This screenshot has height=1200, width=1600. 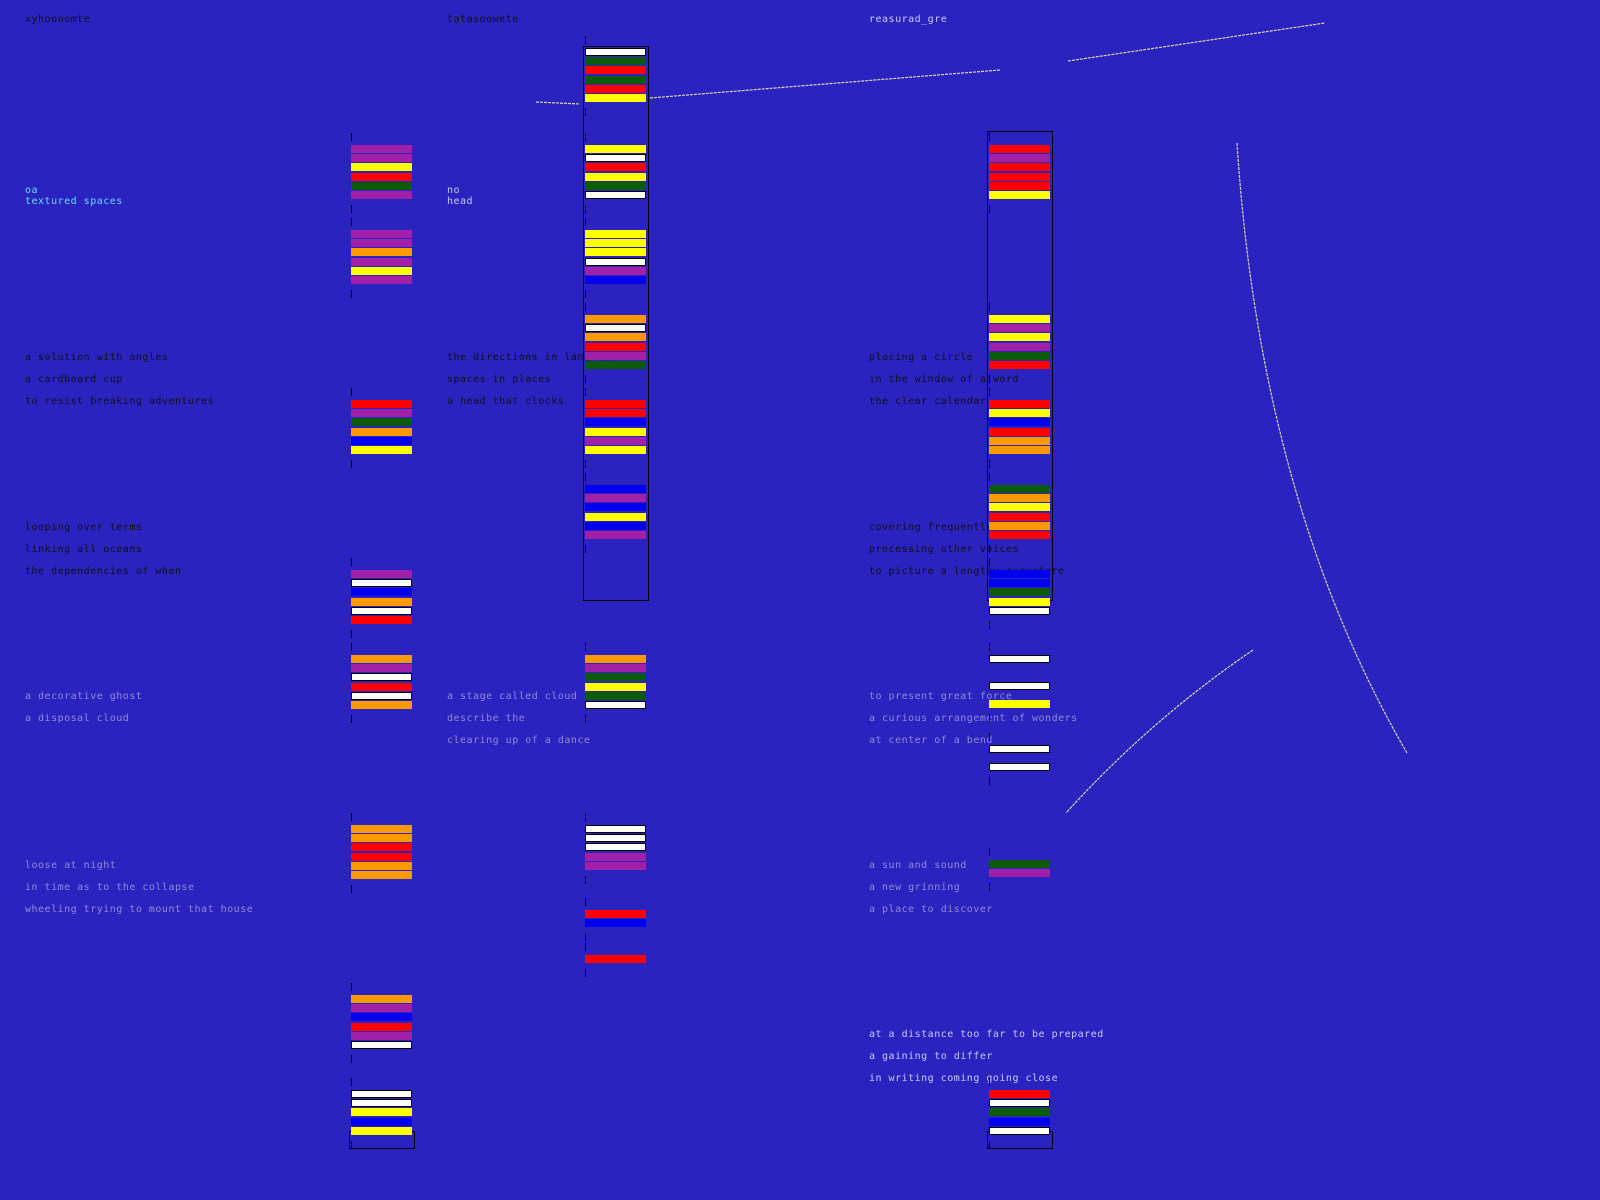 What do you see at coordinates (71, 865) in the screenshot?
I see `column-1-stanza-4-line-1: loose at night` at bounding box center [71, 865].